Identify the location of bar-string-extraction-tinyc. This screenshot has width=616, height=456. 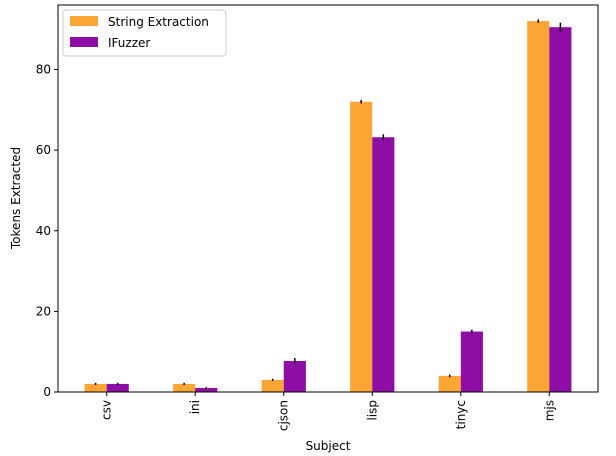
(449, 383).